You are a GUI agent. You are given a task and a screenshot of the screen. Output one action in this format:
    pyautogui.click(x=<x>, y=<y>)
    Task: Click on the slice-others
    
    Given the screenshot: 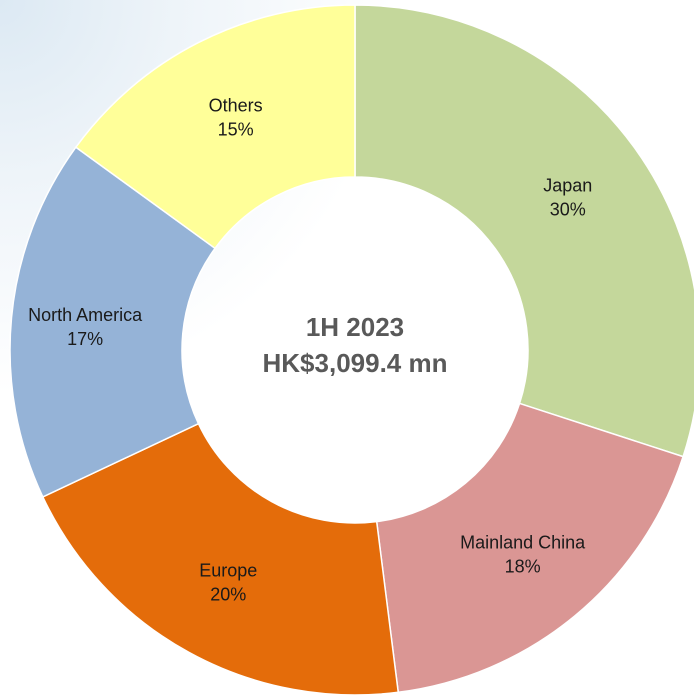 What is the action you would take?
    pyautogui.click(x=215, y=127)
    